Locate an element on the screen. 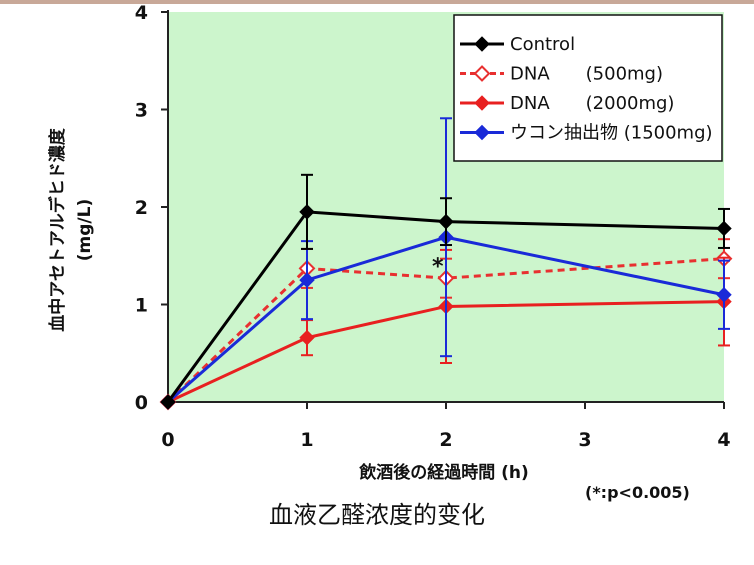  x-tick-label: 1 is located at coordinates (306, 440).